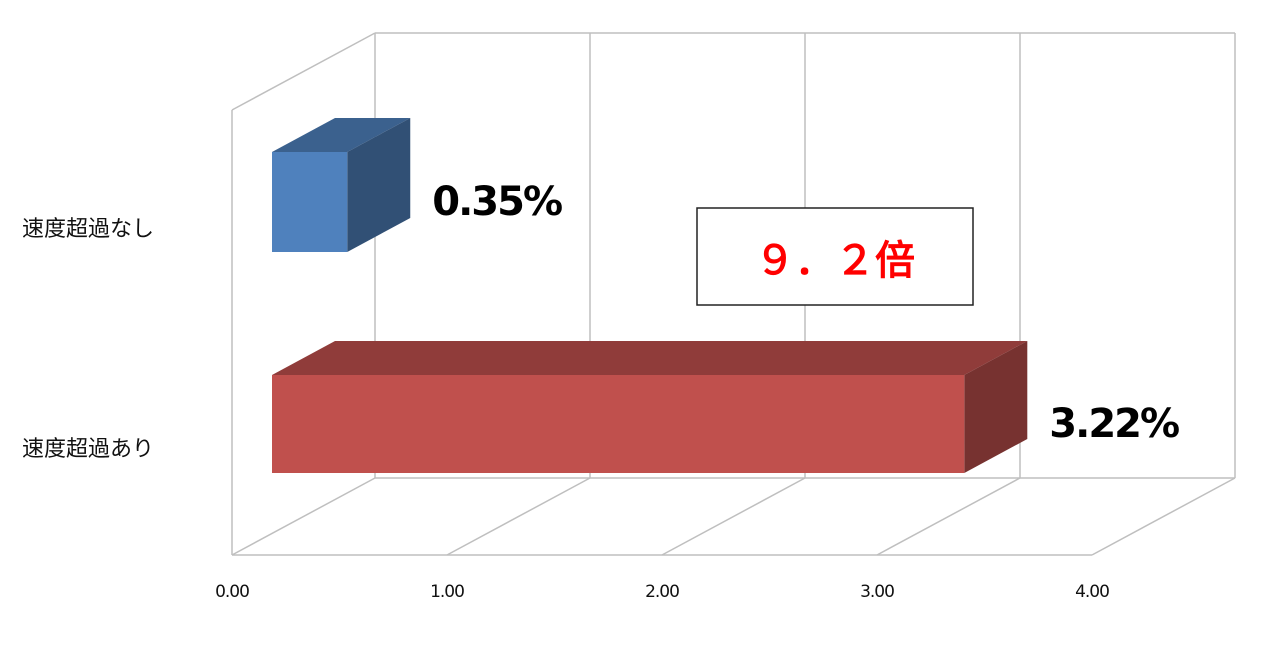  Describe the element at coordinates (497, 202) in the screenshot. I see `data-label: 0.35%` at that location.